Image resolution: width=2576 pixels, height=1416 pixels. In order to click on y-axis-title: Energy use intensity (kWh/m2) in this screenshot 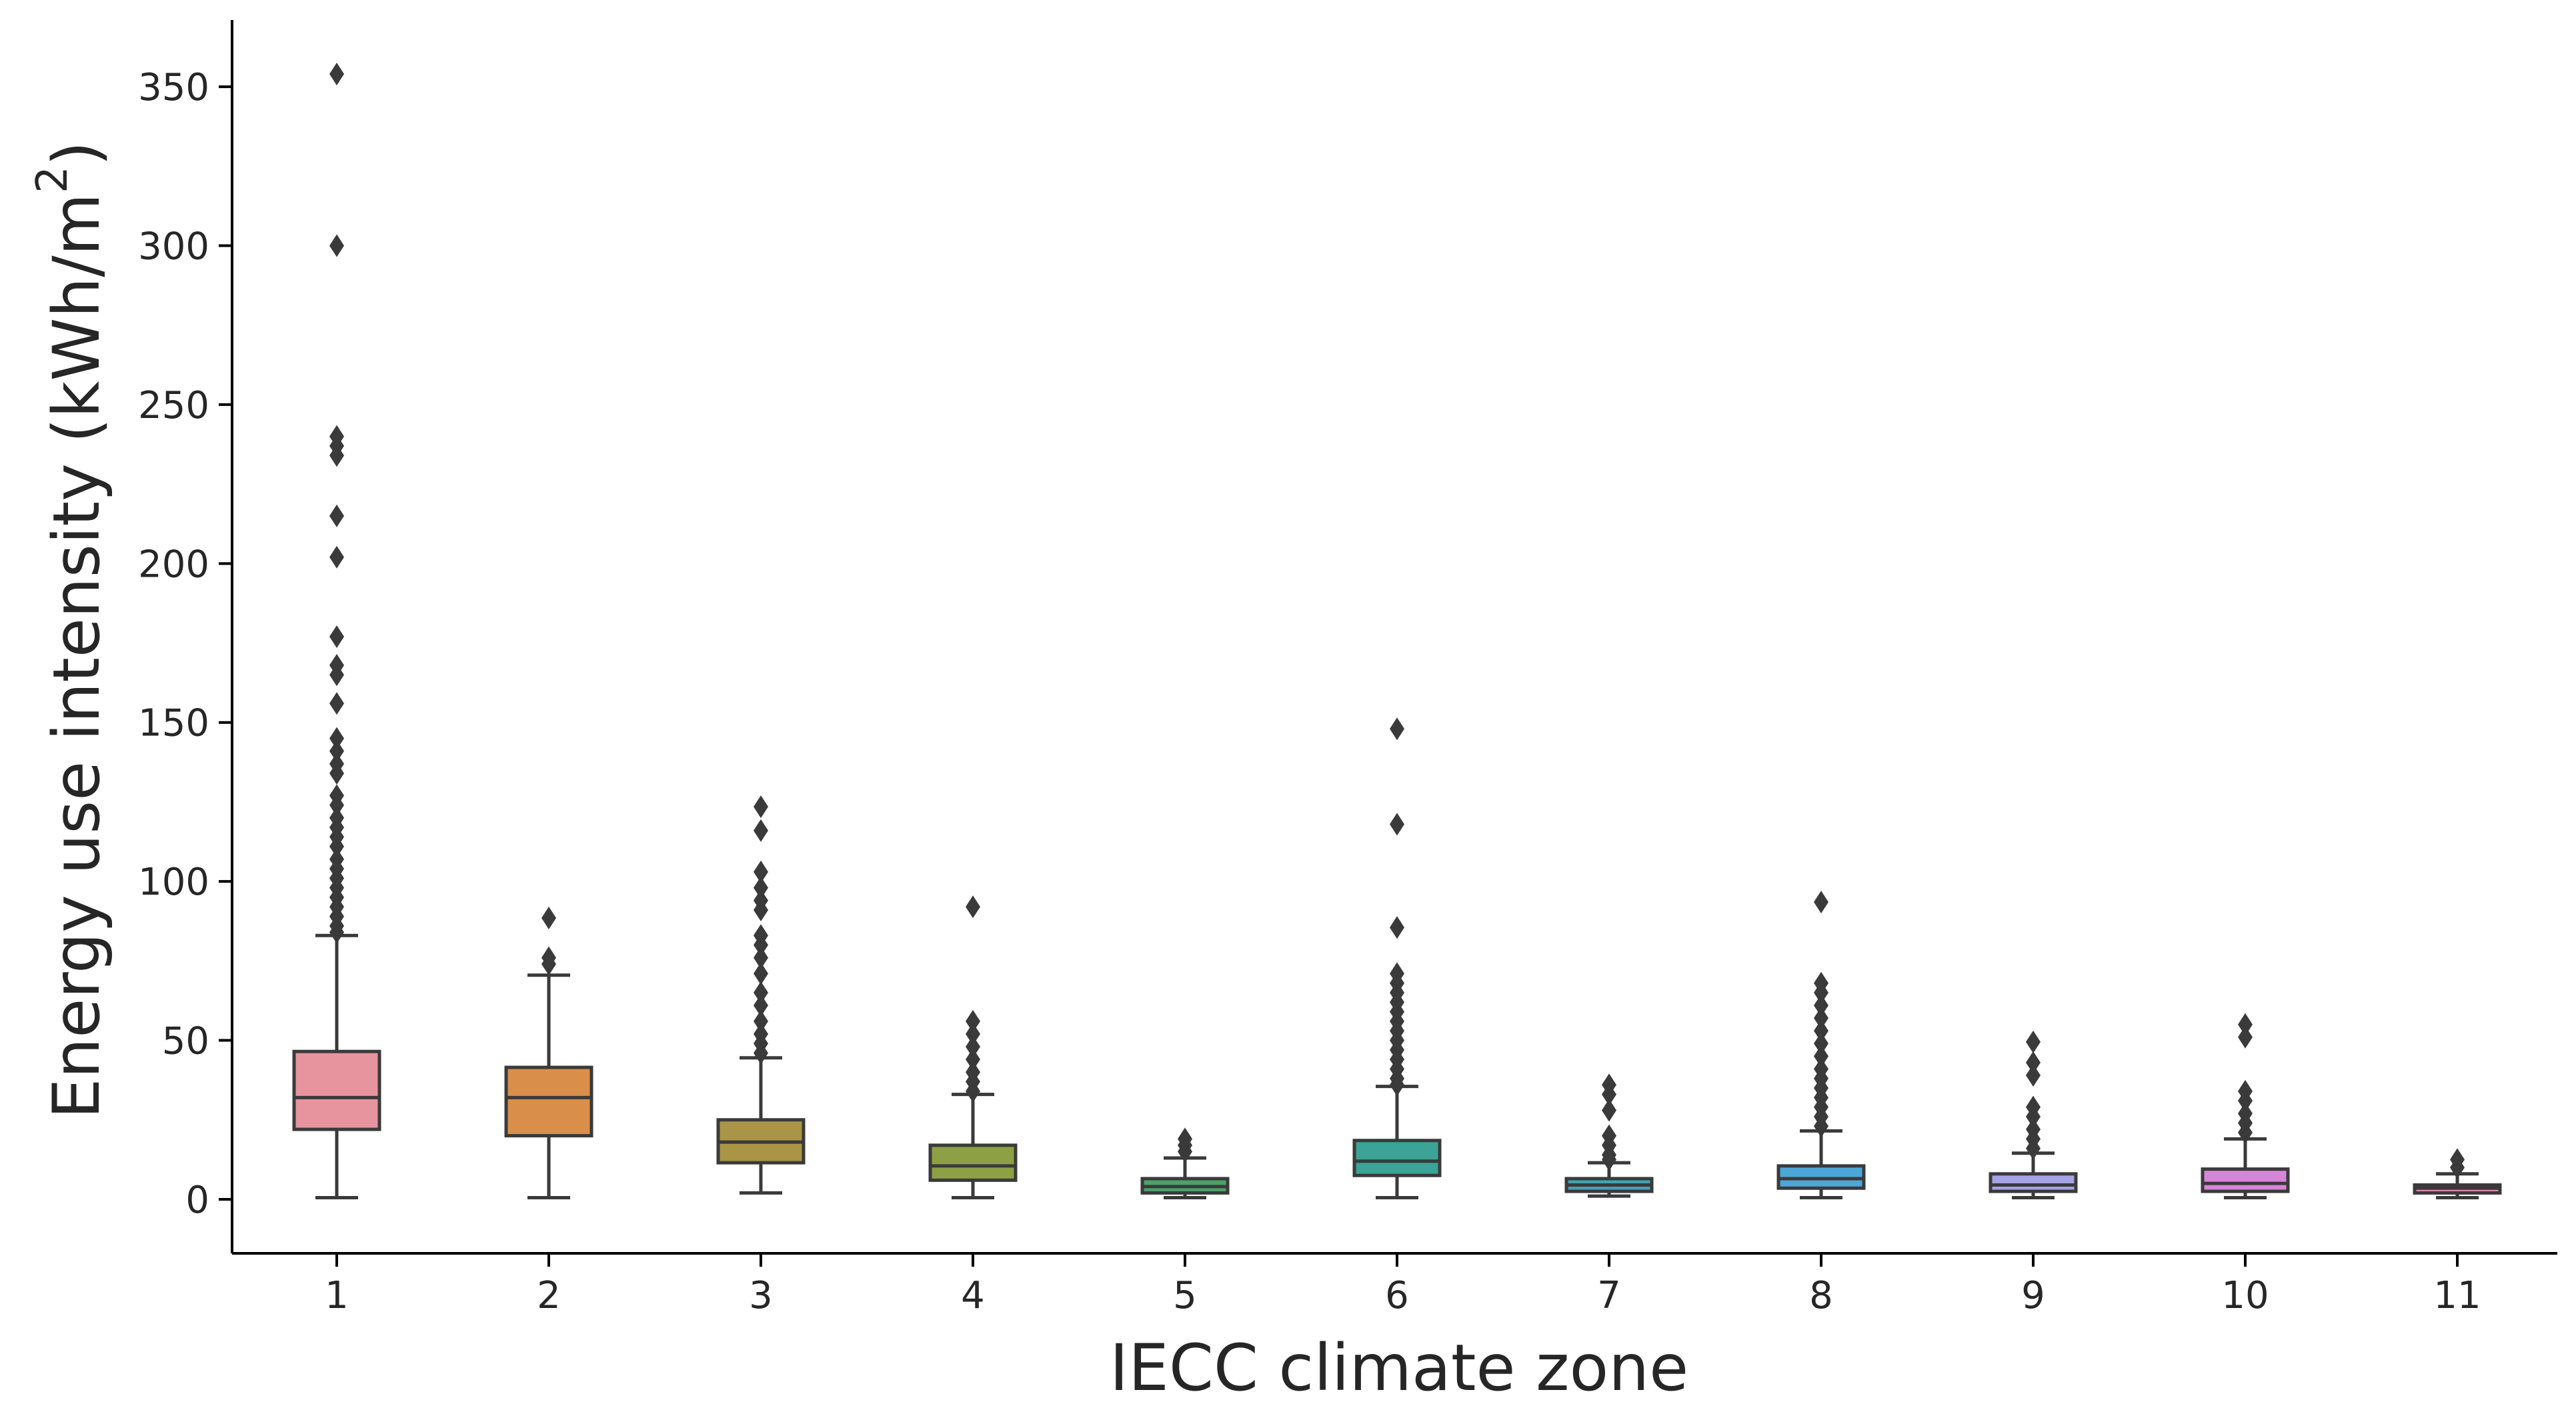, I will do `click(71, 630)`.